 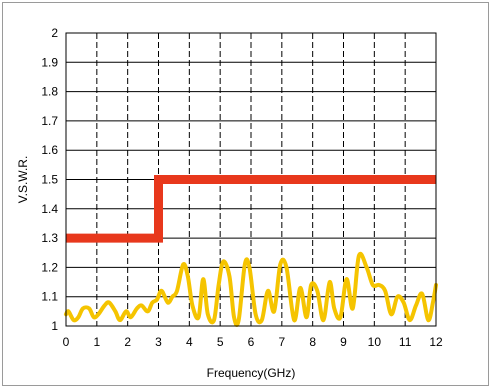 I want to click on x-tick-label: 9, so click(x=343, y=342).